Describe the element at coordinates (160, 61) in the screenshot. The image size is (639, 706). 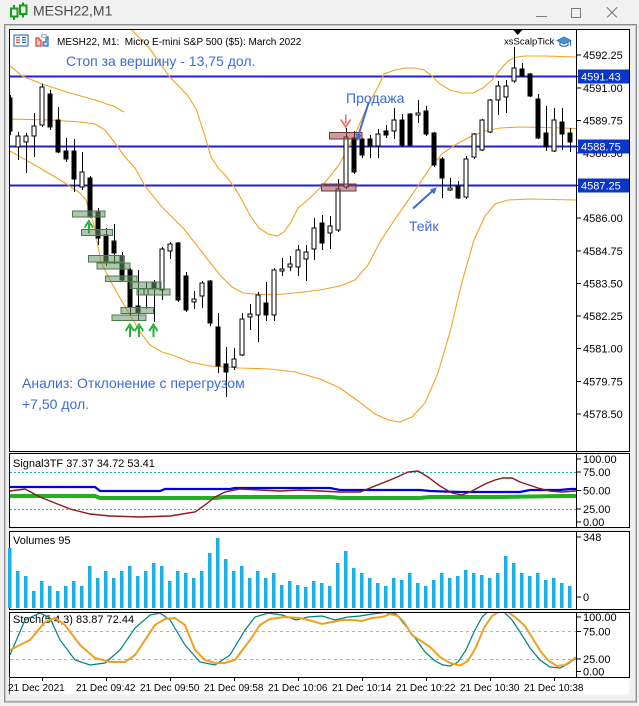
I see `svg-text: Стоп за вершину - 13,75 дол.` at that location.